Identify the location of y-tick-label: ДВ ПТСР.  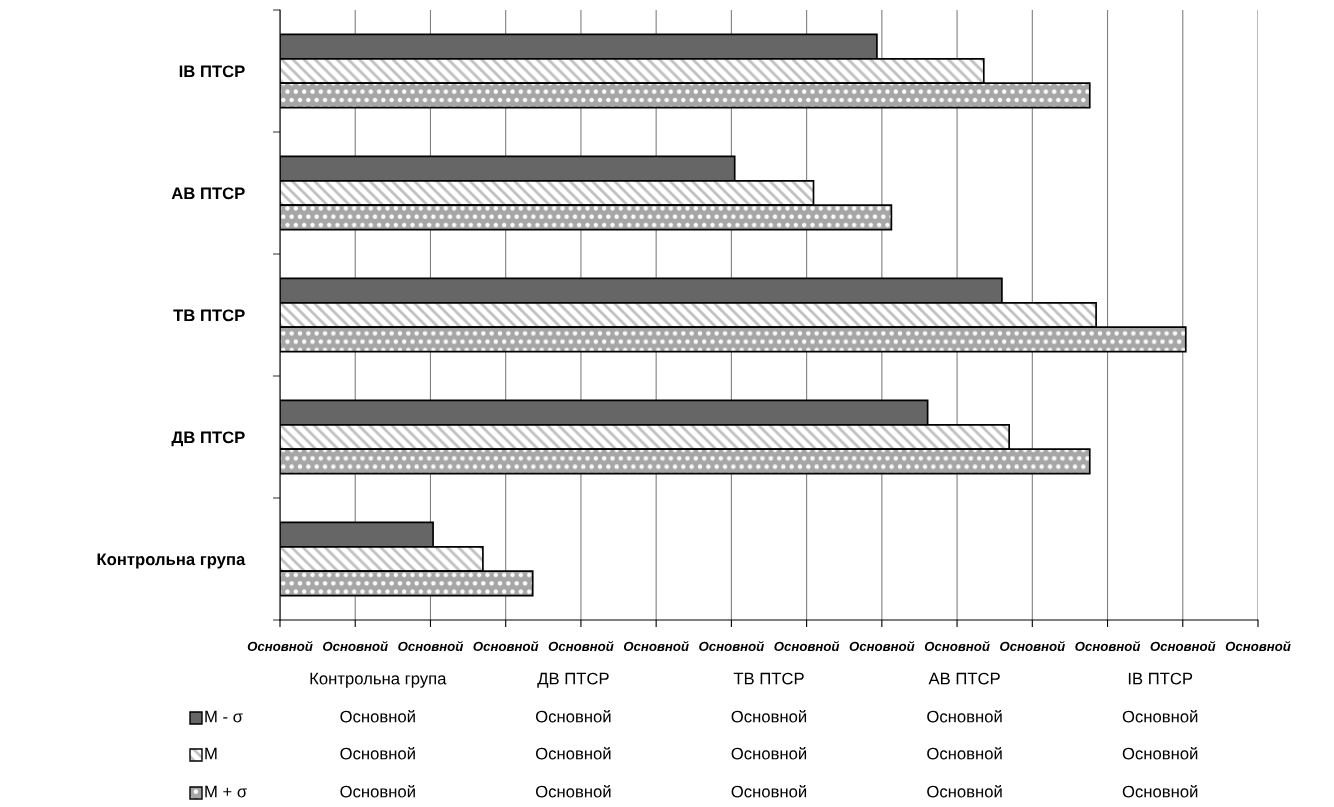
(208, 439).